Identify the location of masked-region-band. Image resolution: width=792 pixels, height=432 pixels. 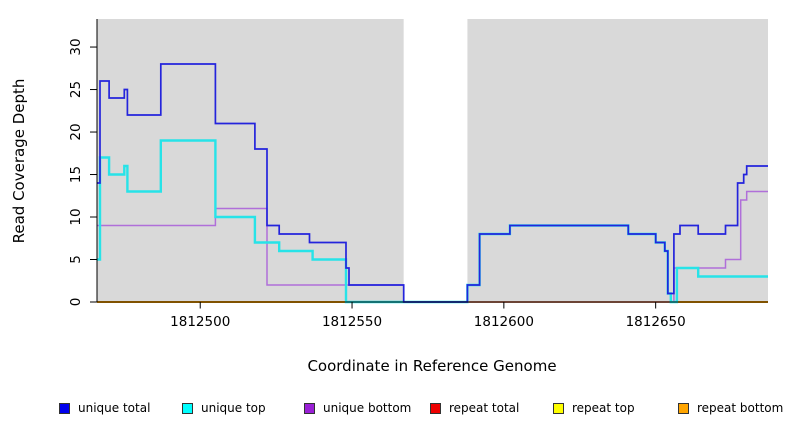
(435, 160).